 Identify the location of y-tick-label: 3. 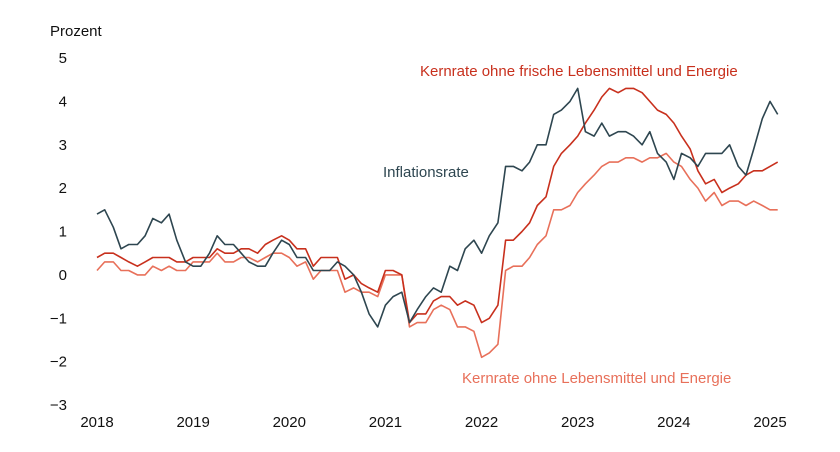
(63, 145).